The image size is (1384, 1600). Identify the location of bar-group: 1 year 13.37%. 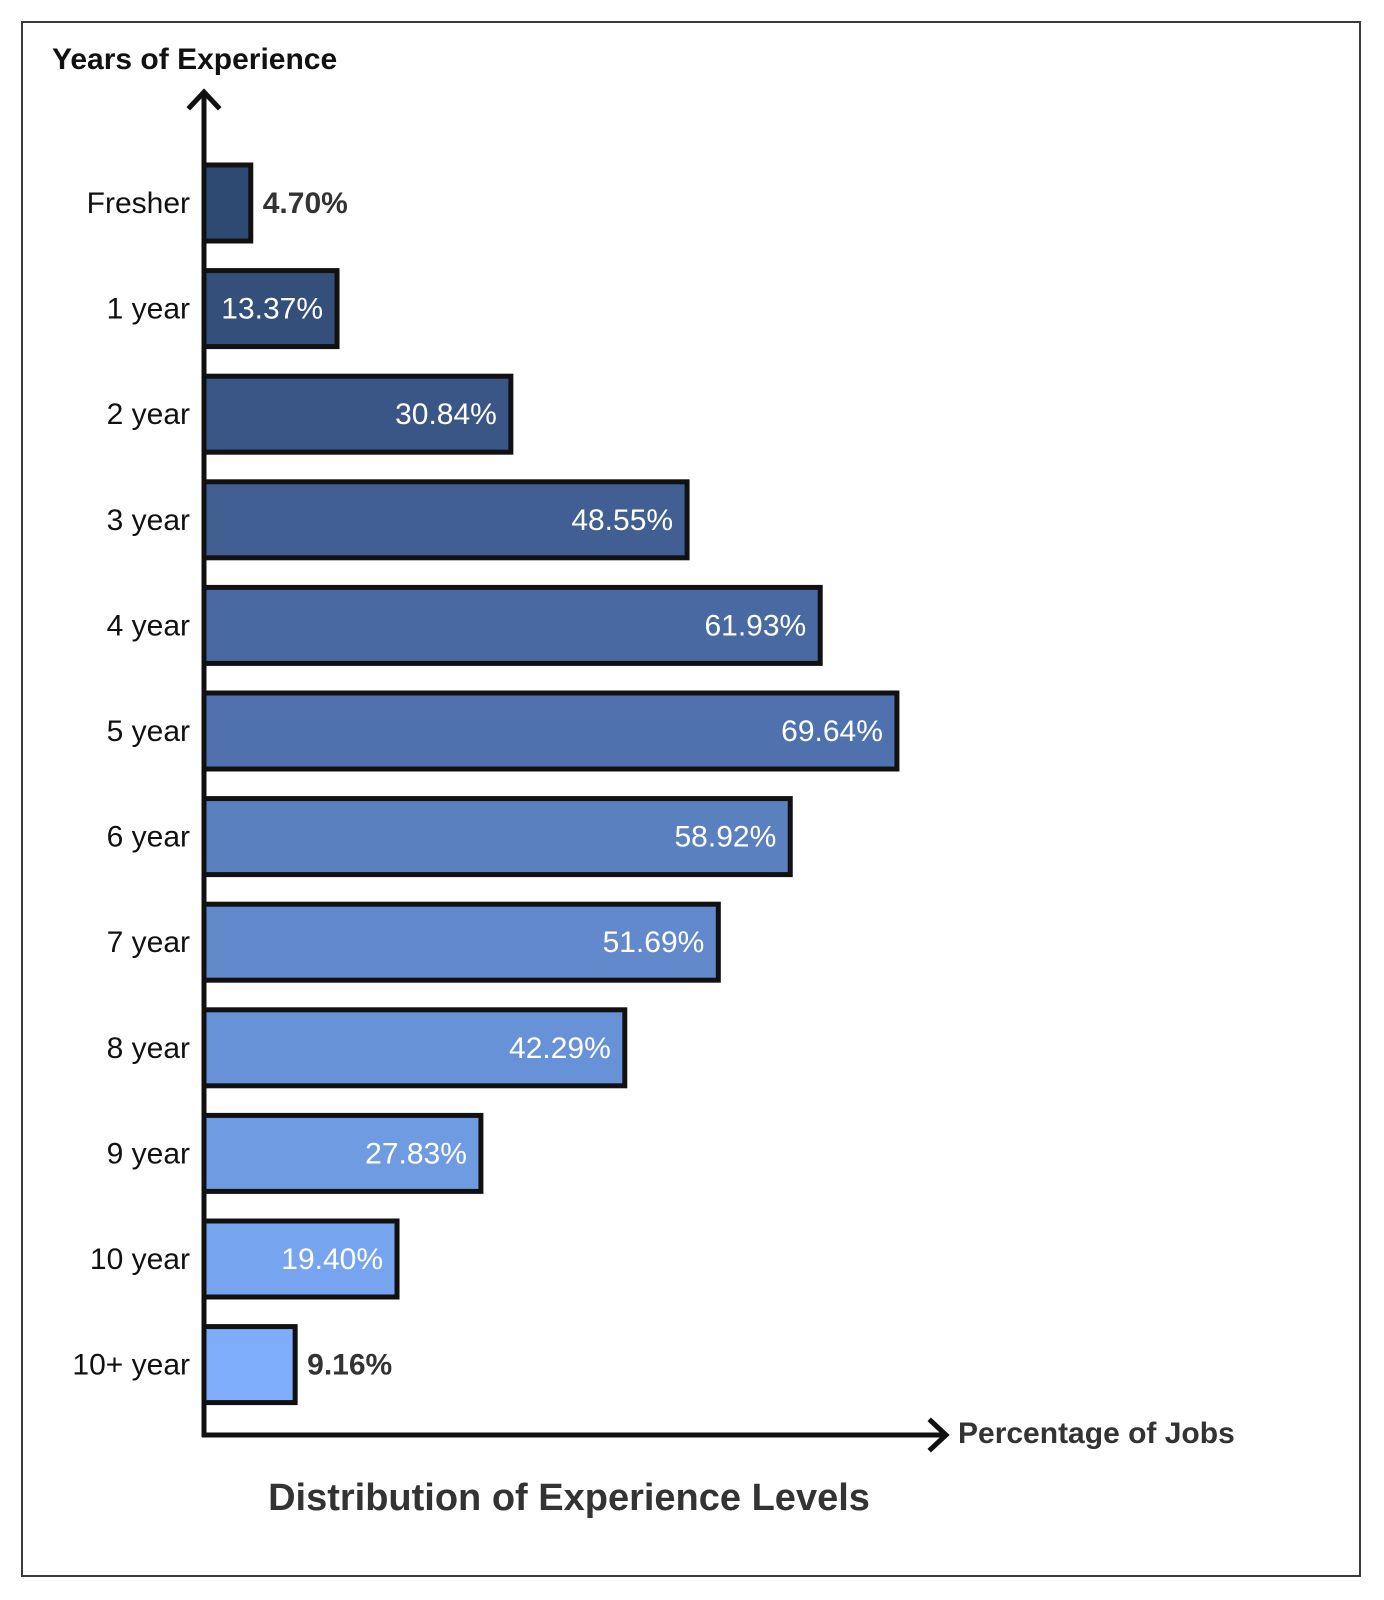
(223, 309).